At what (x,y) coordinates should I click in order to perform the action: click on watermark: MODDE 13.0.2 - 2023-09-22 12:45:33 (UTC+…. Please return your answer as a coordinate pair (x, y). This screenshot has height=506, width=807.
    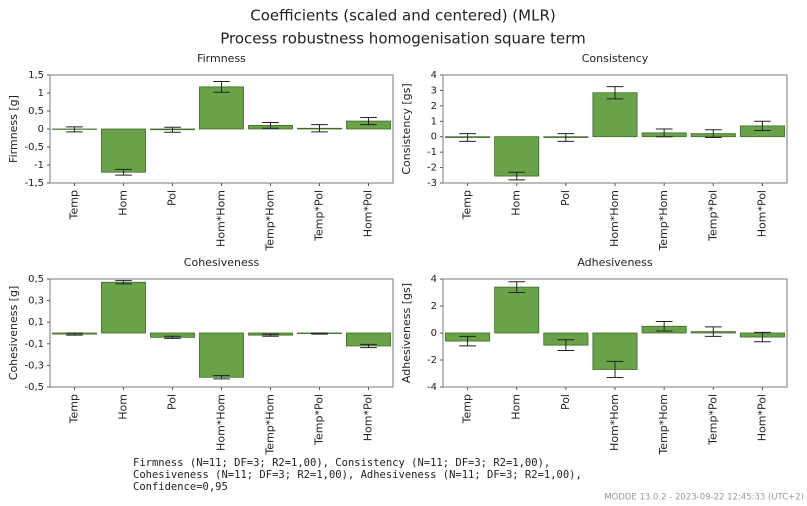
    Looking at the image, I should click on (704, 498).